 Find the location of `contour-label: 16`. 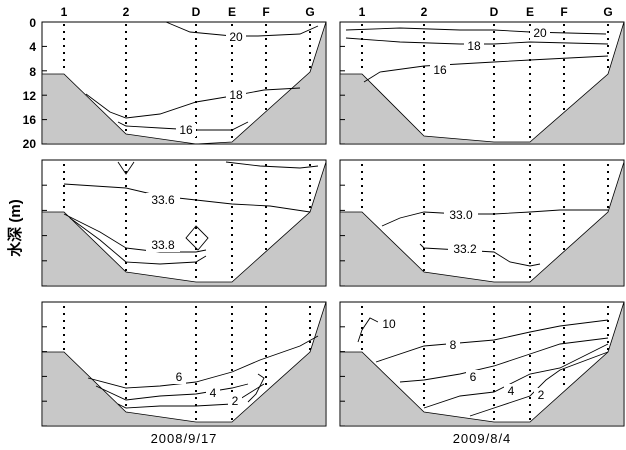

contour-label: 16 is located at coordinates (440, 70).